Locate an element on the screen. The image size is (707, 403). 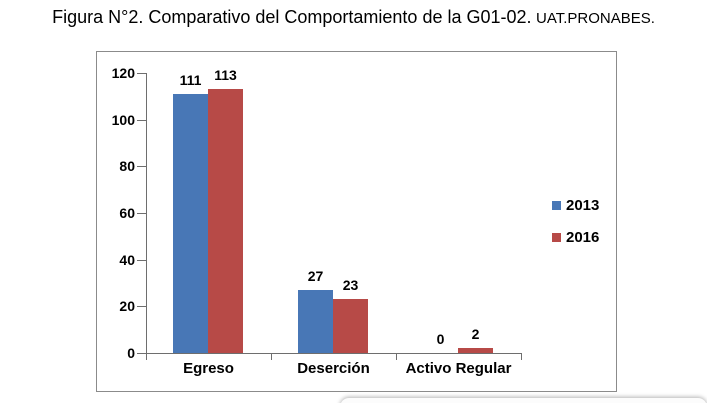
bar-value-label: 111 is located at coordinates (190, 80).